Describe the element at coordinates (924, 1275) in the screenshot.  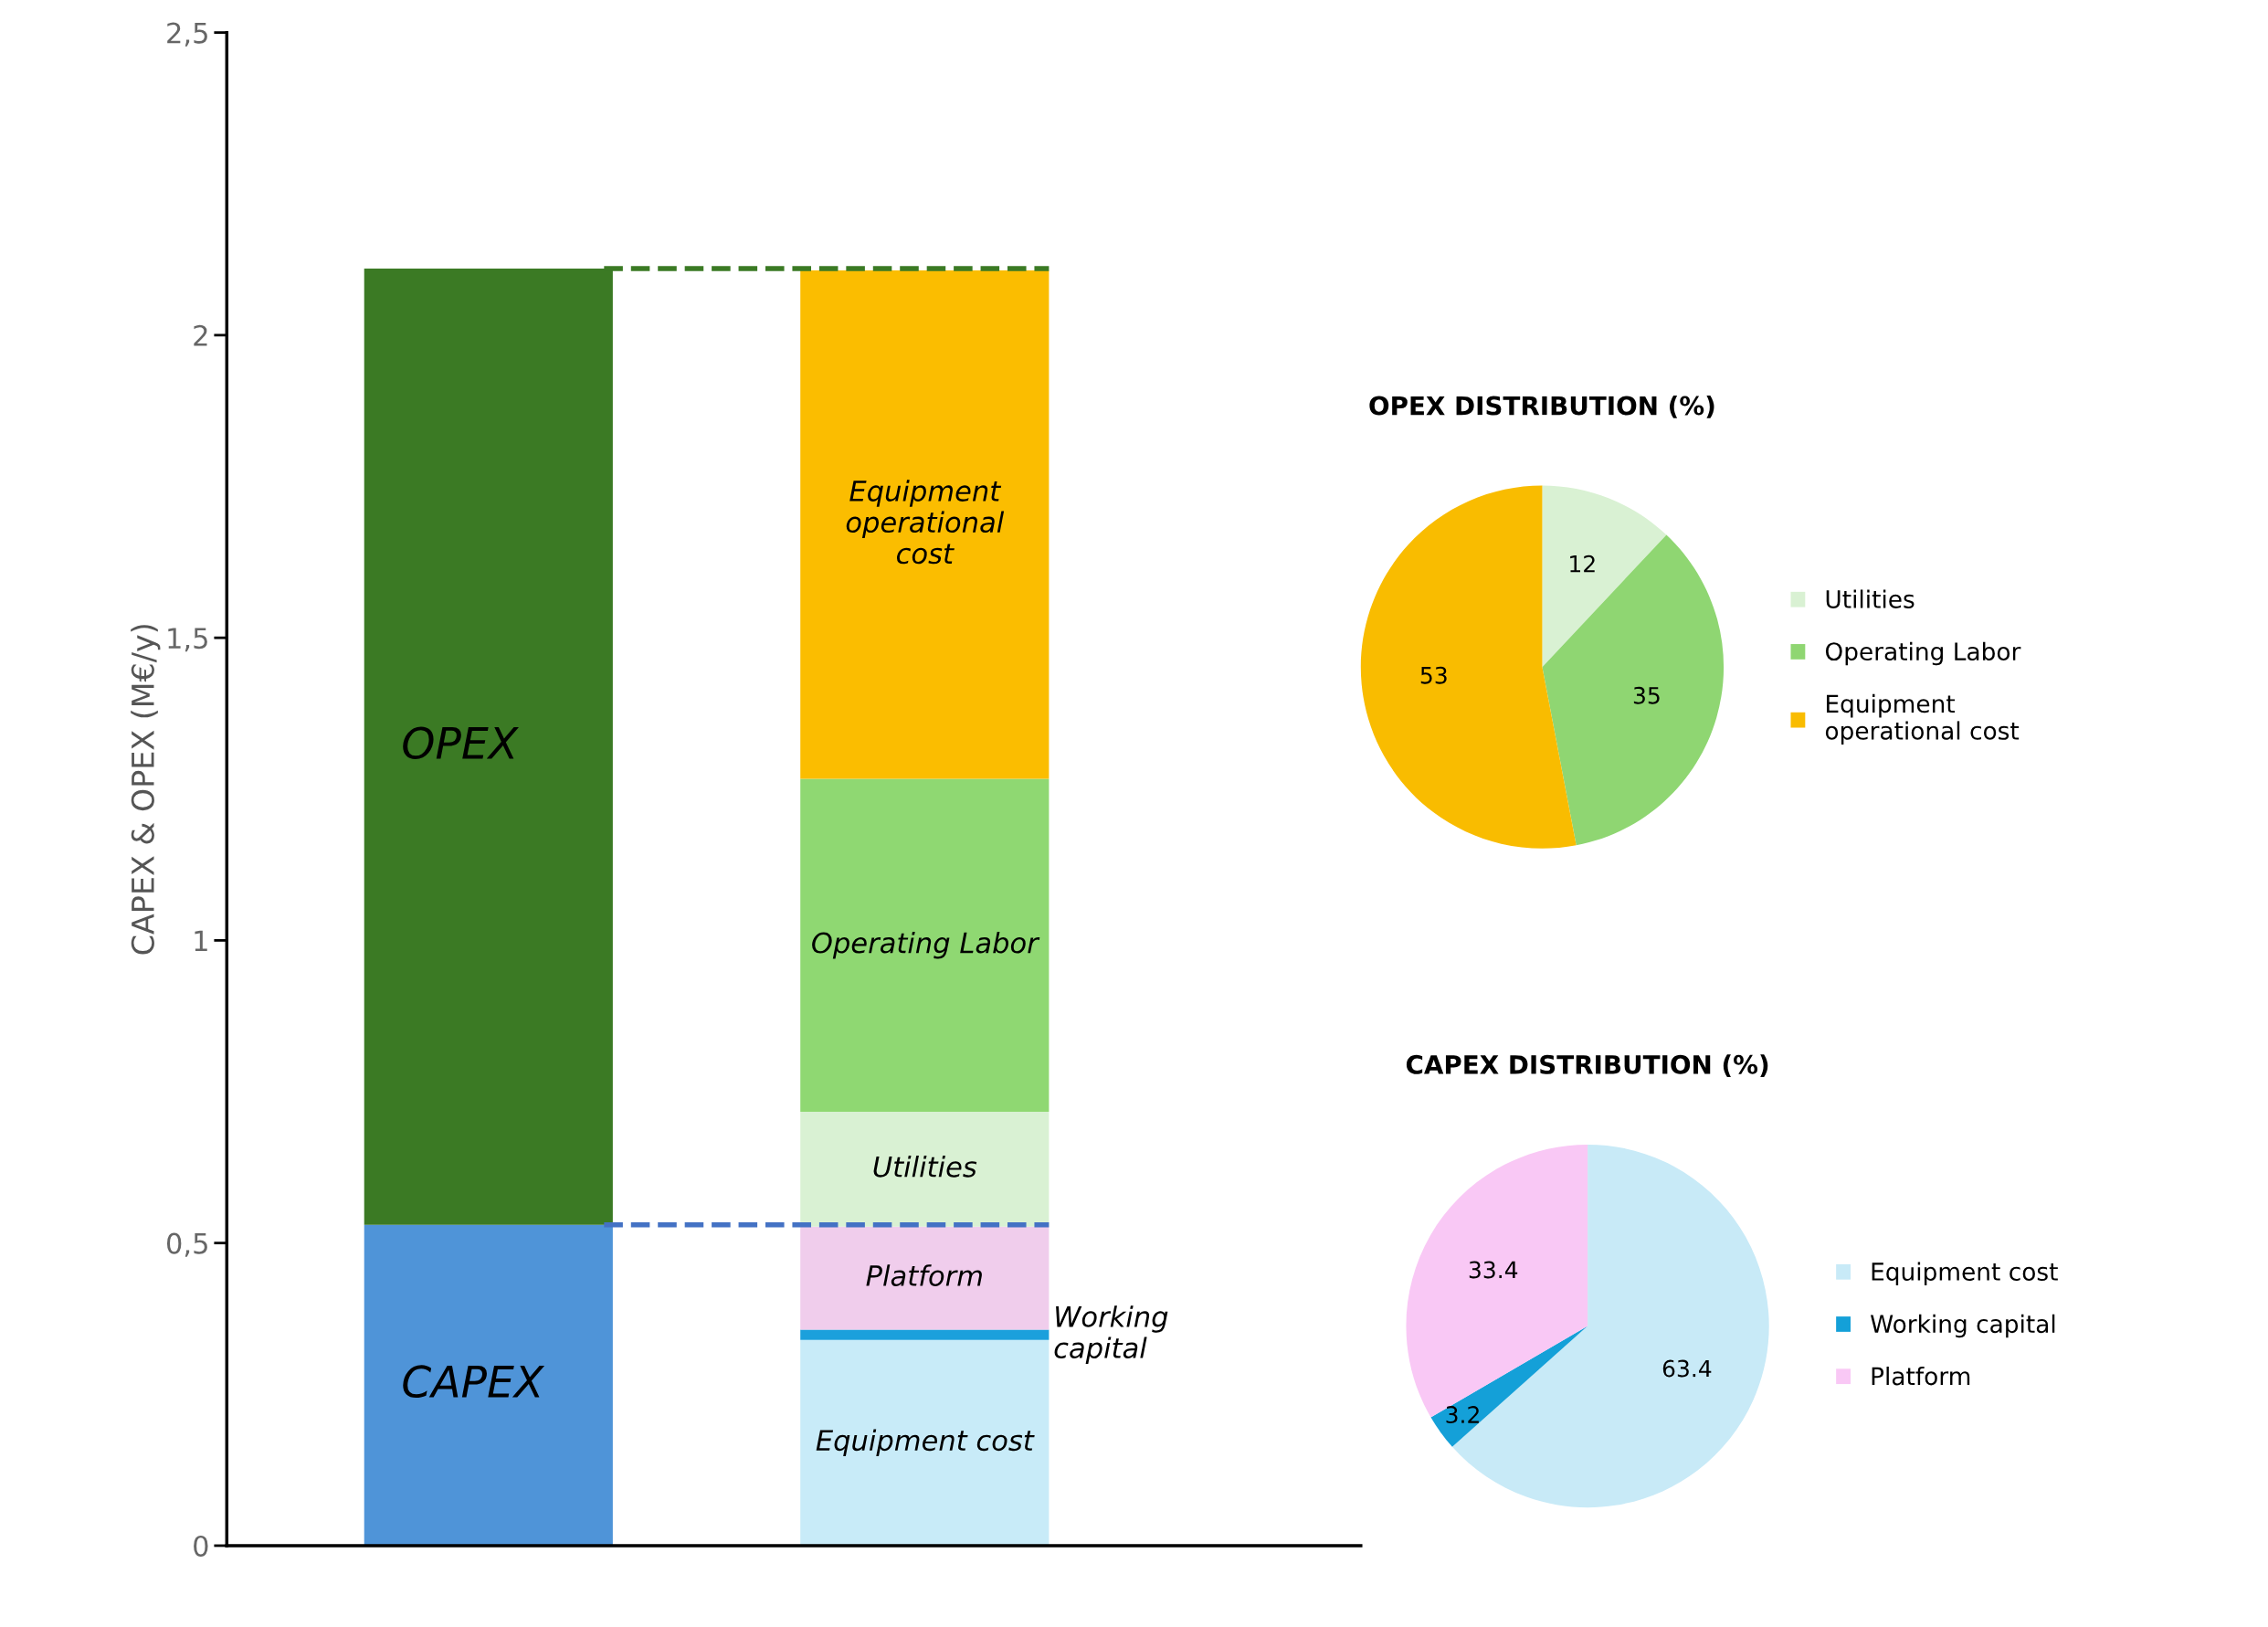
I see `series-label: Platform` at that location.